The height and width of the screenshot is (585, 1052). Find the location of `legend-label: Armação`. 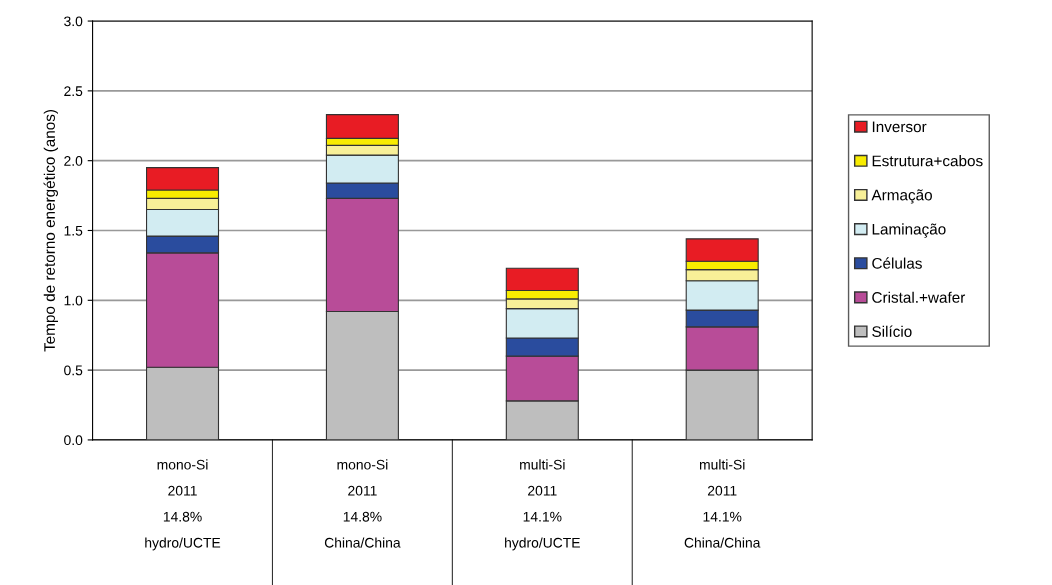

legend-label: Armação is located at coordinates (901, 196).